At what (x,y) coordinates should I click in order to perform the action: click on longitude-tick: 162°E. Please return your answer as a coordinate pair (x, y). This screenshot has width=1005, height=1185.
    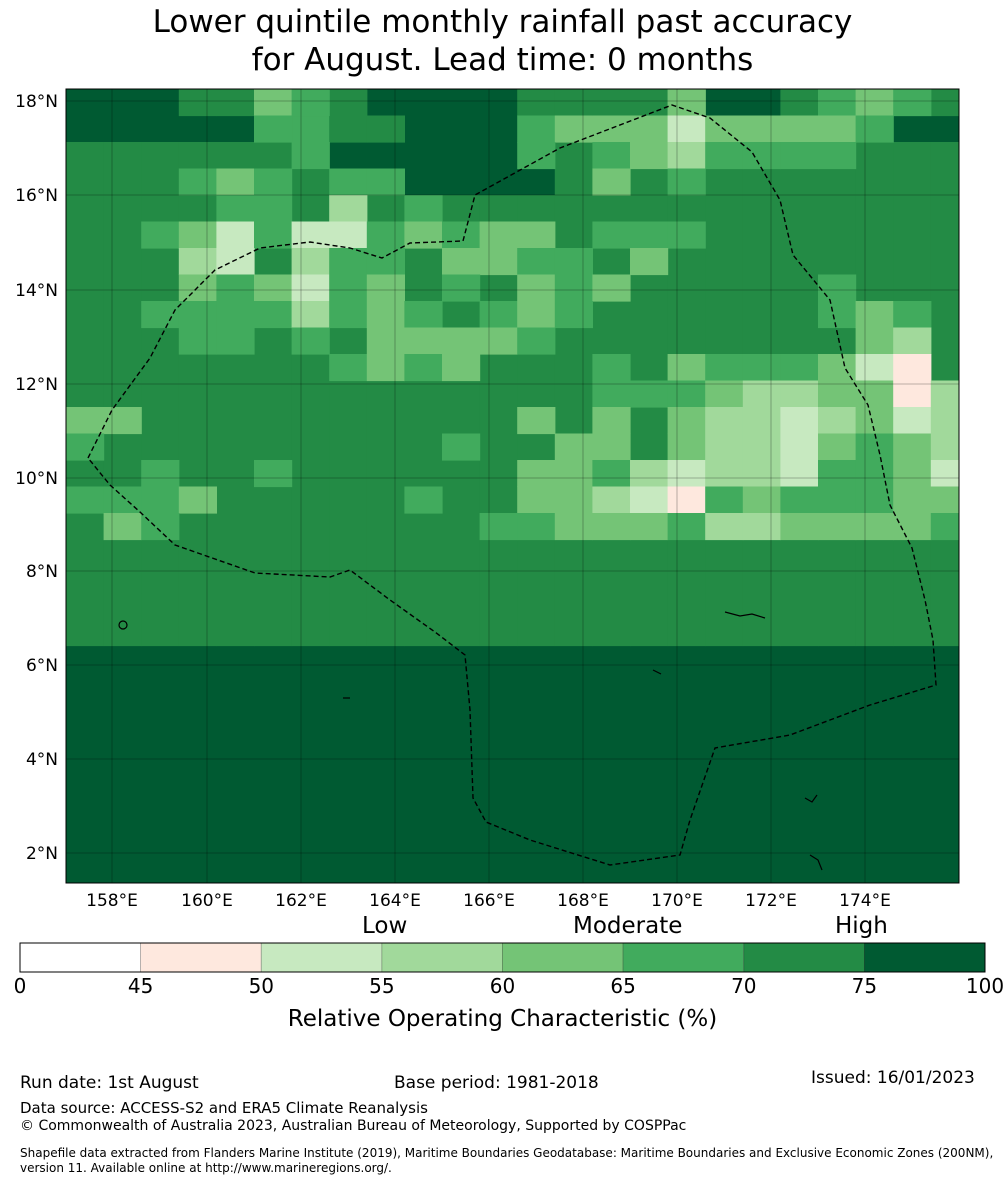
    Looking at the image, I should click on (301, 901).